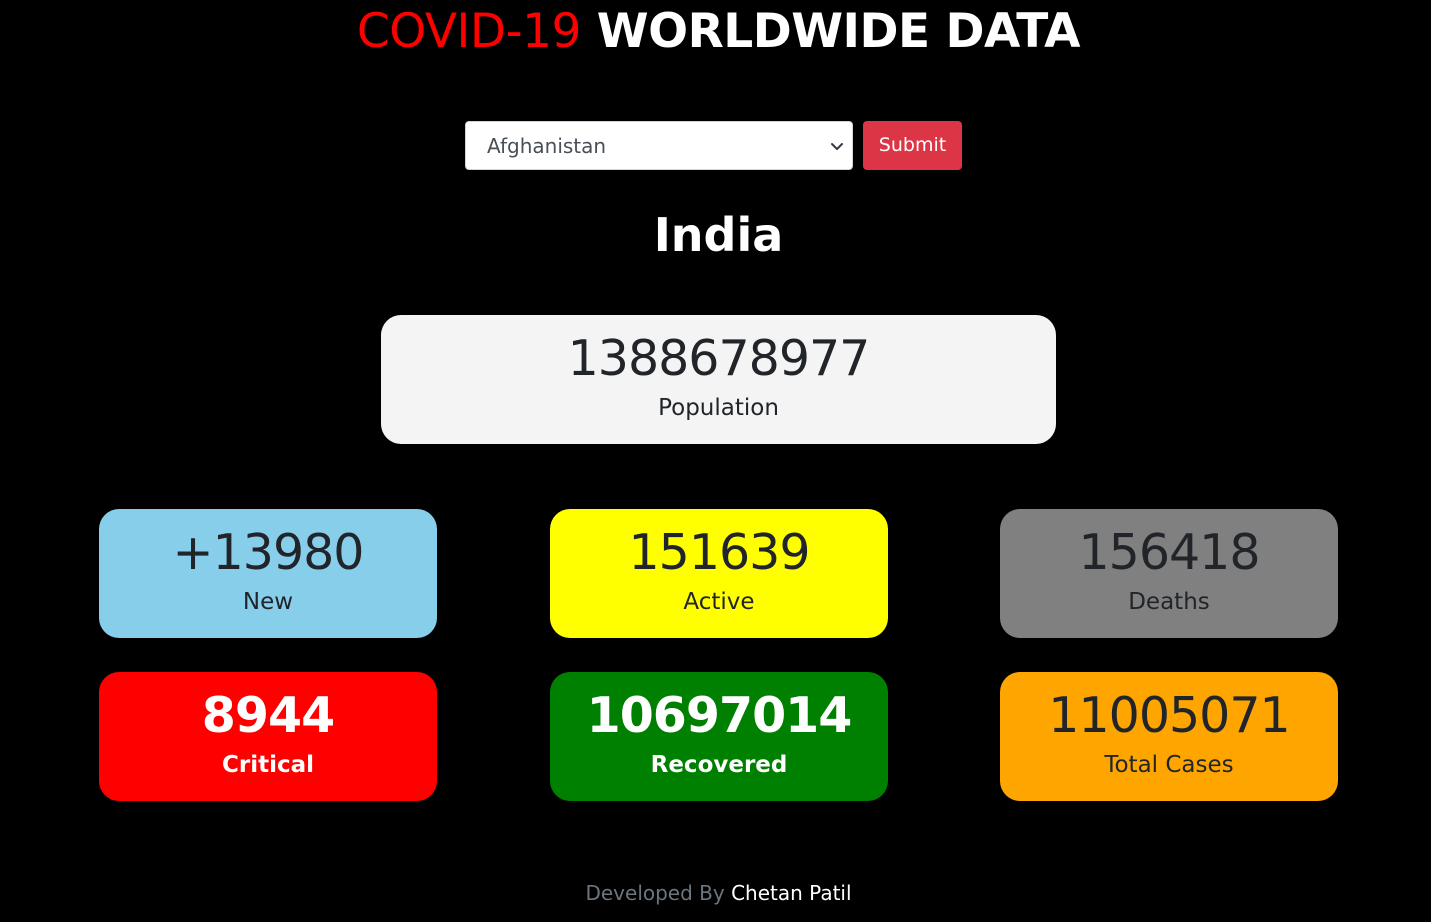  Describe the element at coordinates (719, 358) in the screenshot. I see `population-value: 1388678977` at that location.